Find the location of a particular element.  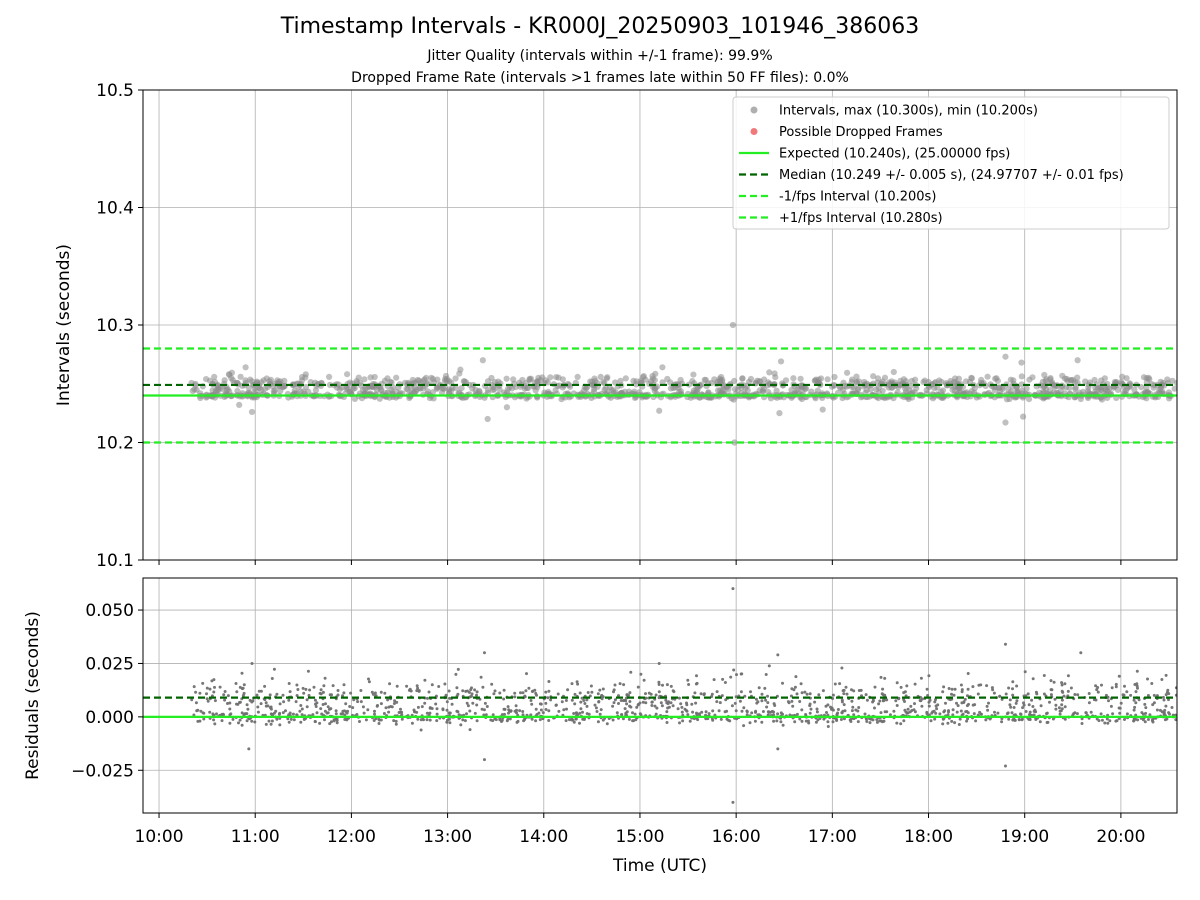

x-tick-label: 10:00 is located at coordinates (159, 837).